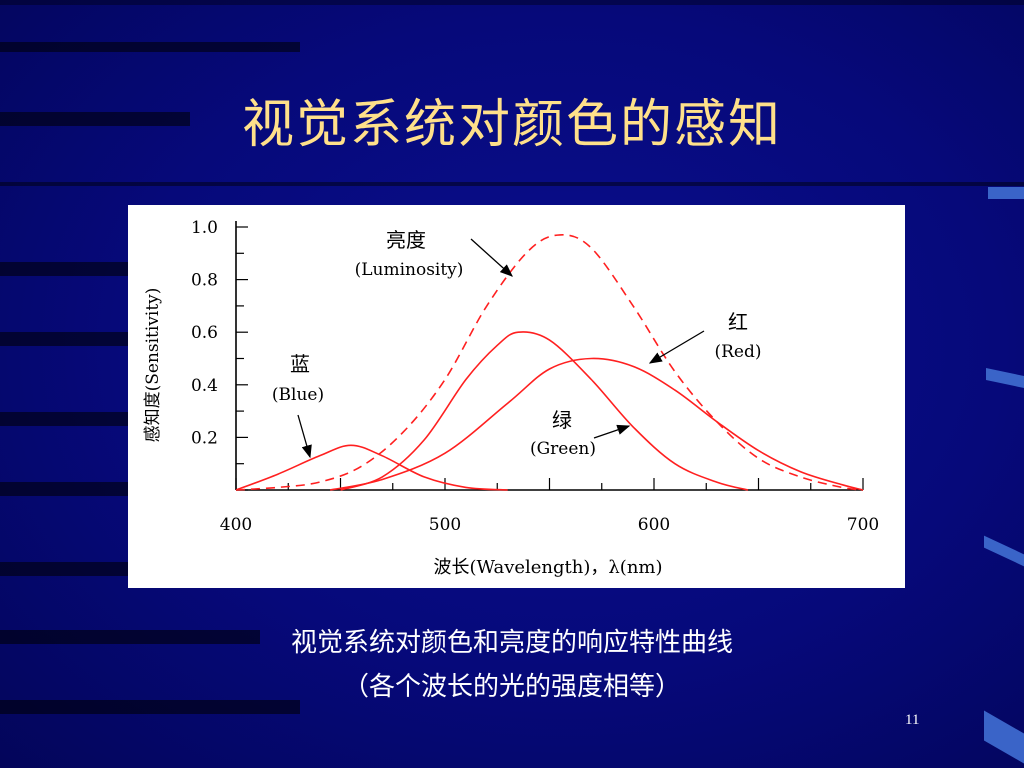 The image size is (1024, 768). I want to click on annotation-red-cn: 红, so click(738, 322).